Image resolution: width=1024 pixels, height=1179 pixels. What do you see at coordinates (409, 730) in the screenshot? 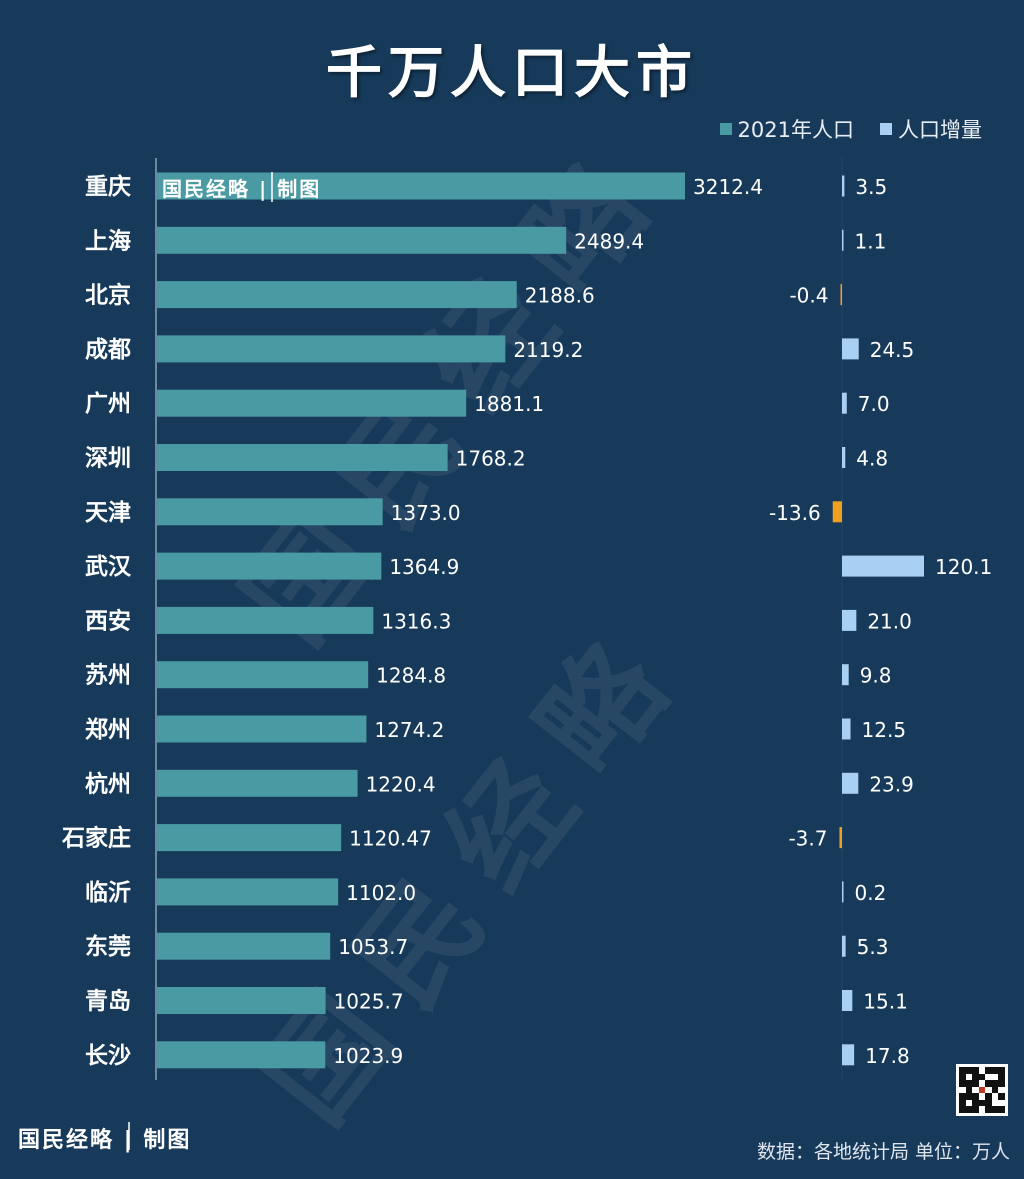
I see `population-value-label: 1274.2` at bounding box center [409, 730].